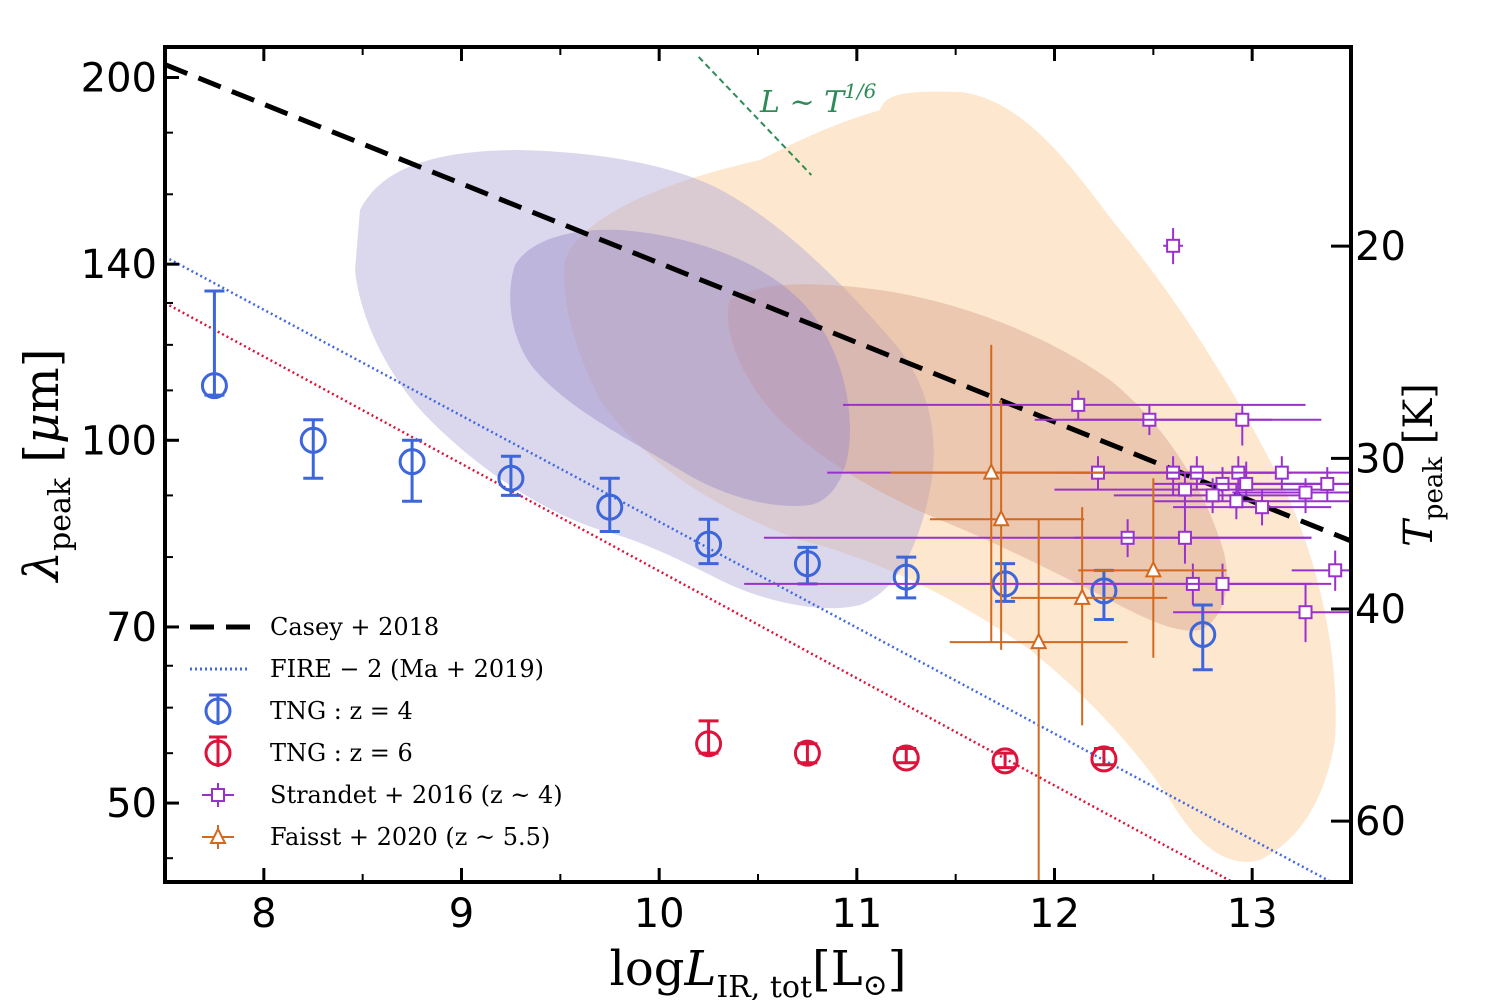  What do you see at coordinates (1422, 465) in the screenshot?
I see `y2-axis-title: Tpeak [K]` at bounding box center [1422, 465].